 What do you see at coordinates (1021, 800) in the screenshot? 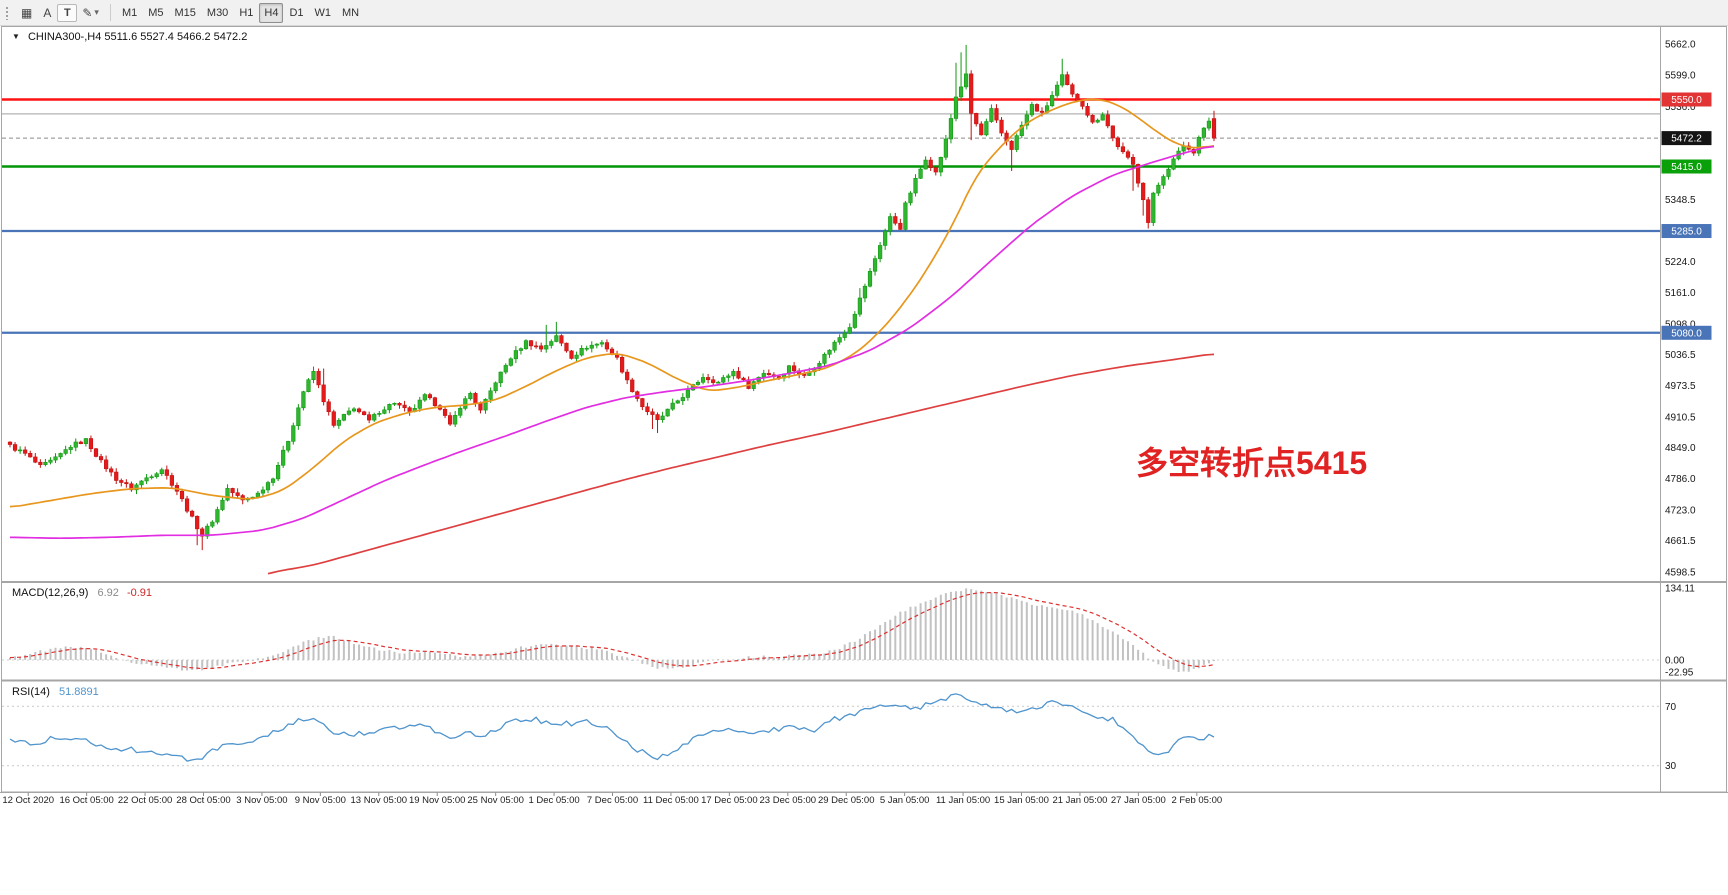
I see `time-label: 15 Jan 05:00` at bounding box center [1021, 800].